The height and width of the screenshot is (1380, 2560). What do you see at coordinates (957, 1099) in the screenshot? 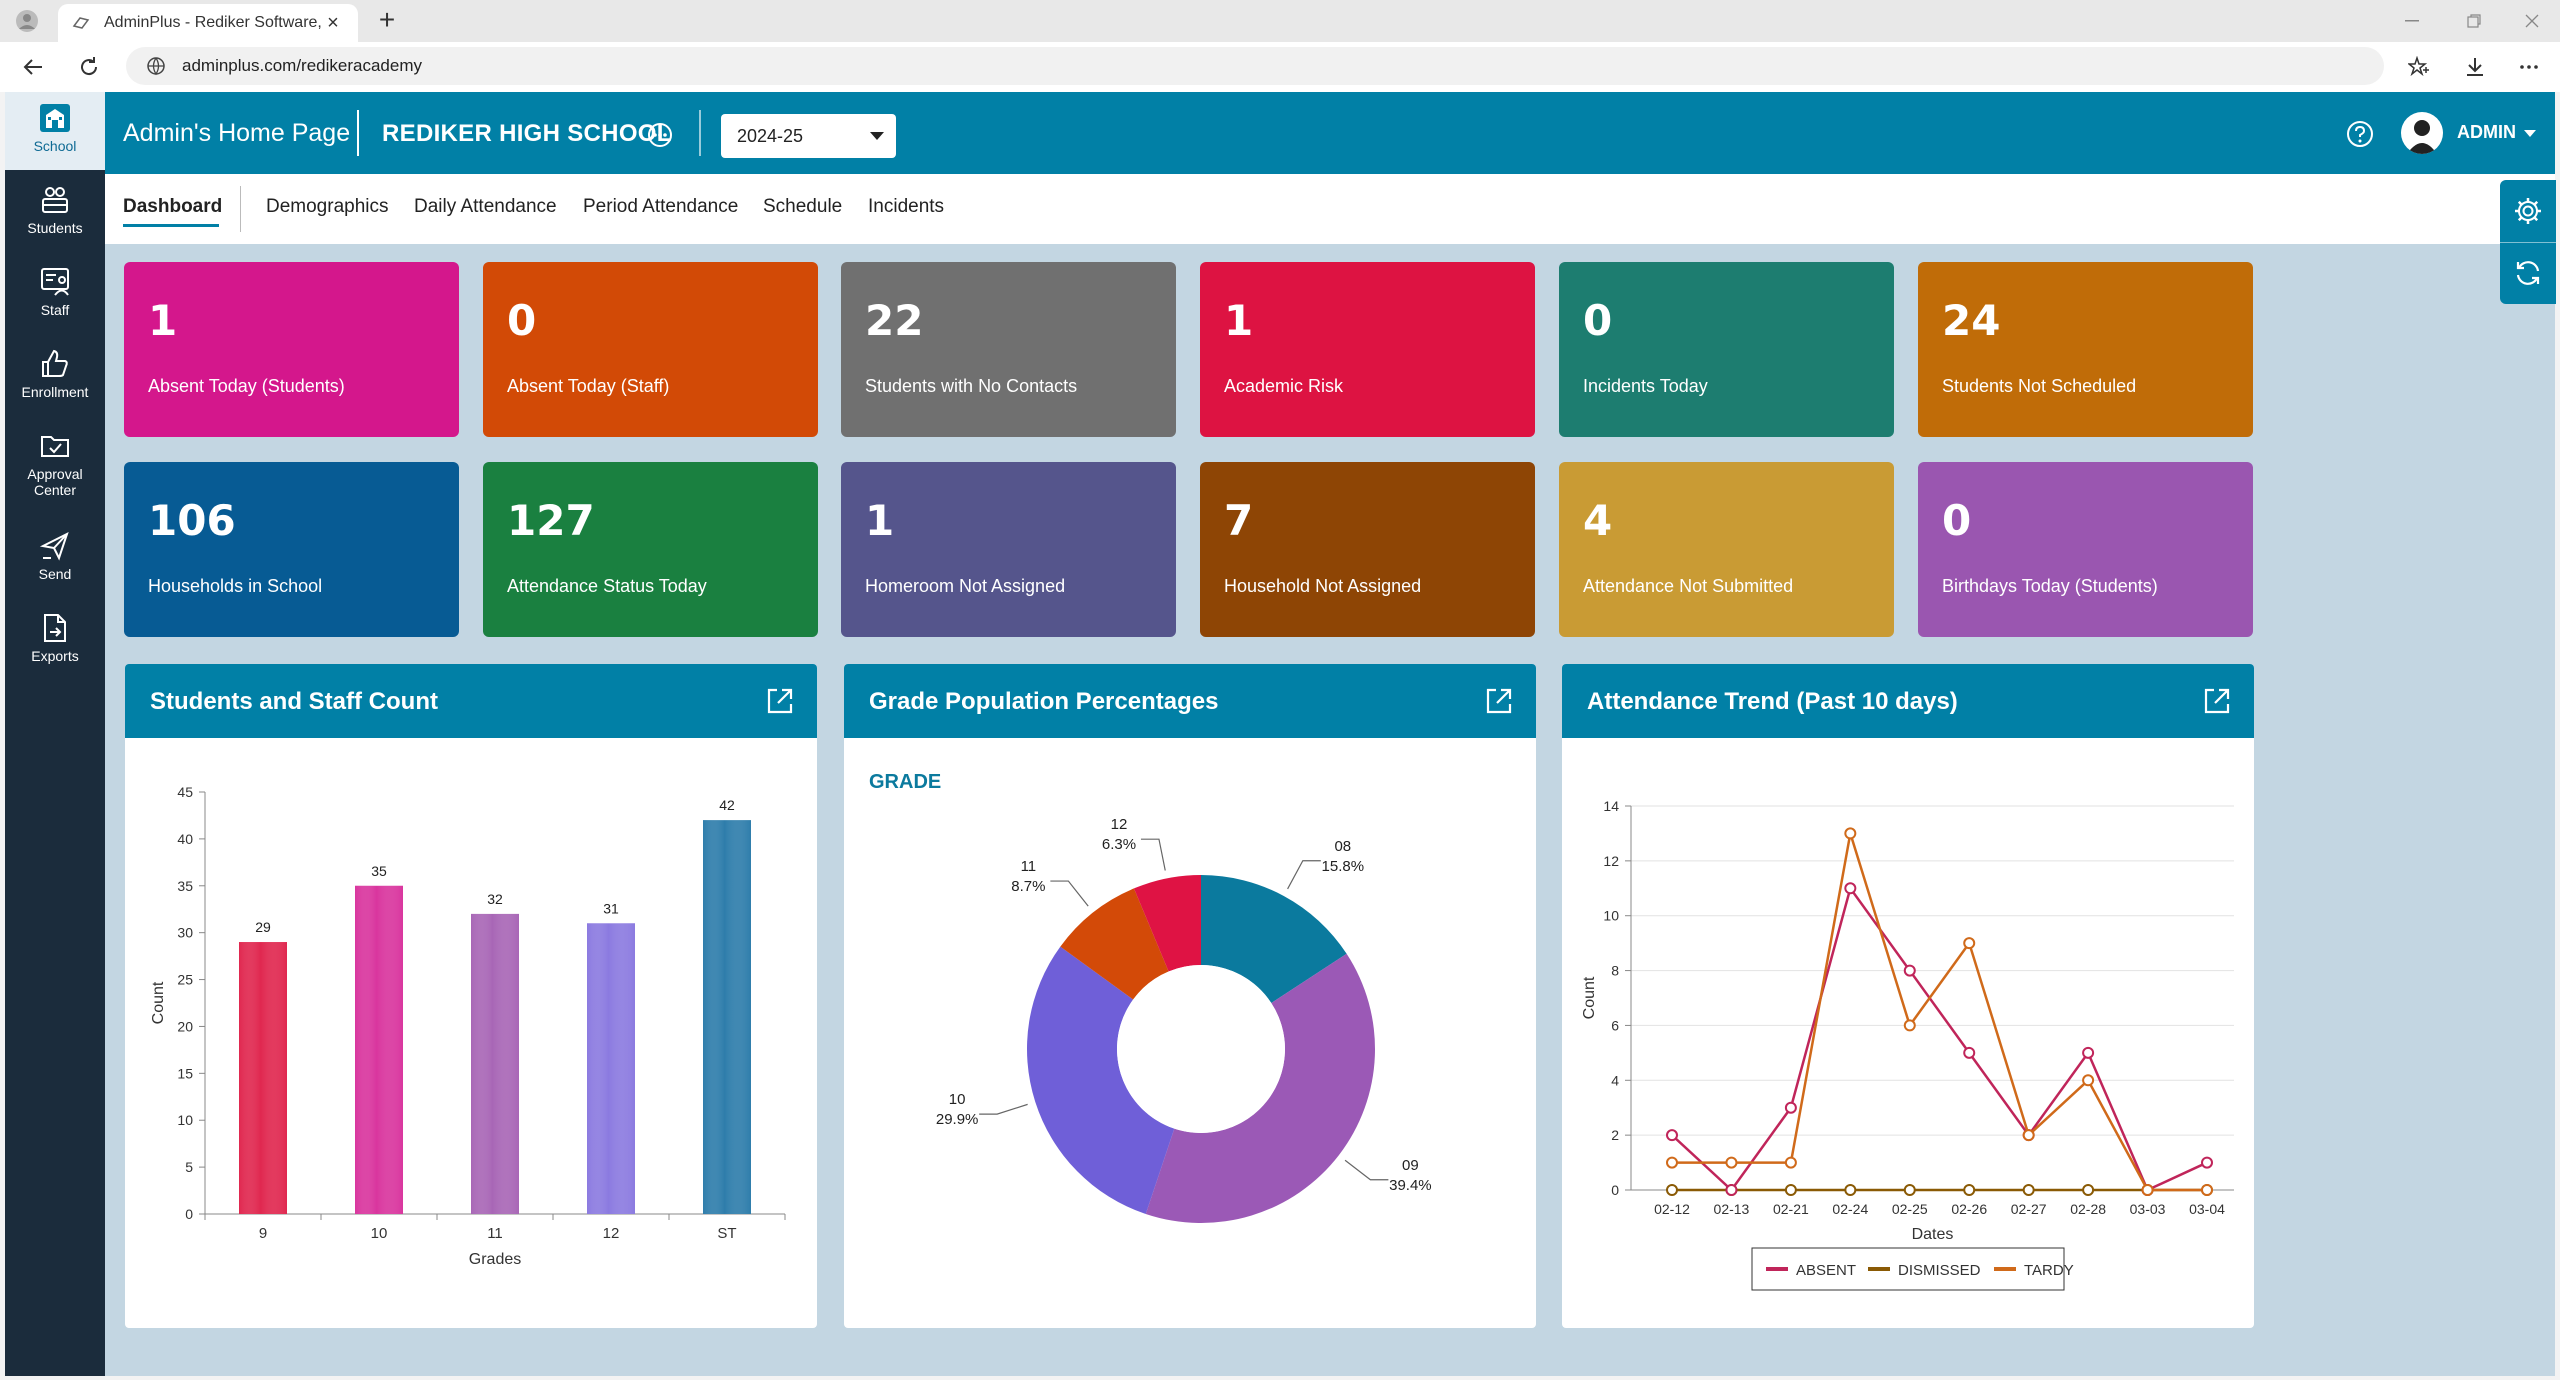
I see `slice-label: 10` at bounding box center [957, 1099].